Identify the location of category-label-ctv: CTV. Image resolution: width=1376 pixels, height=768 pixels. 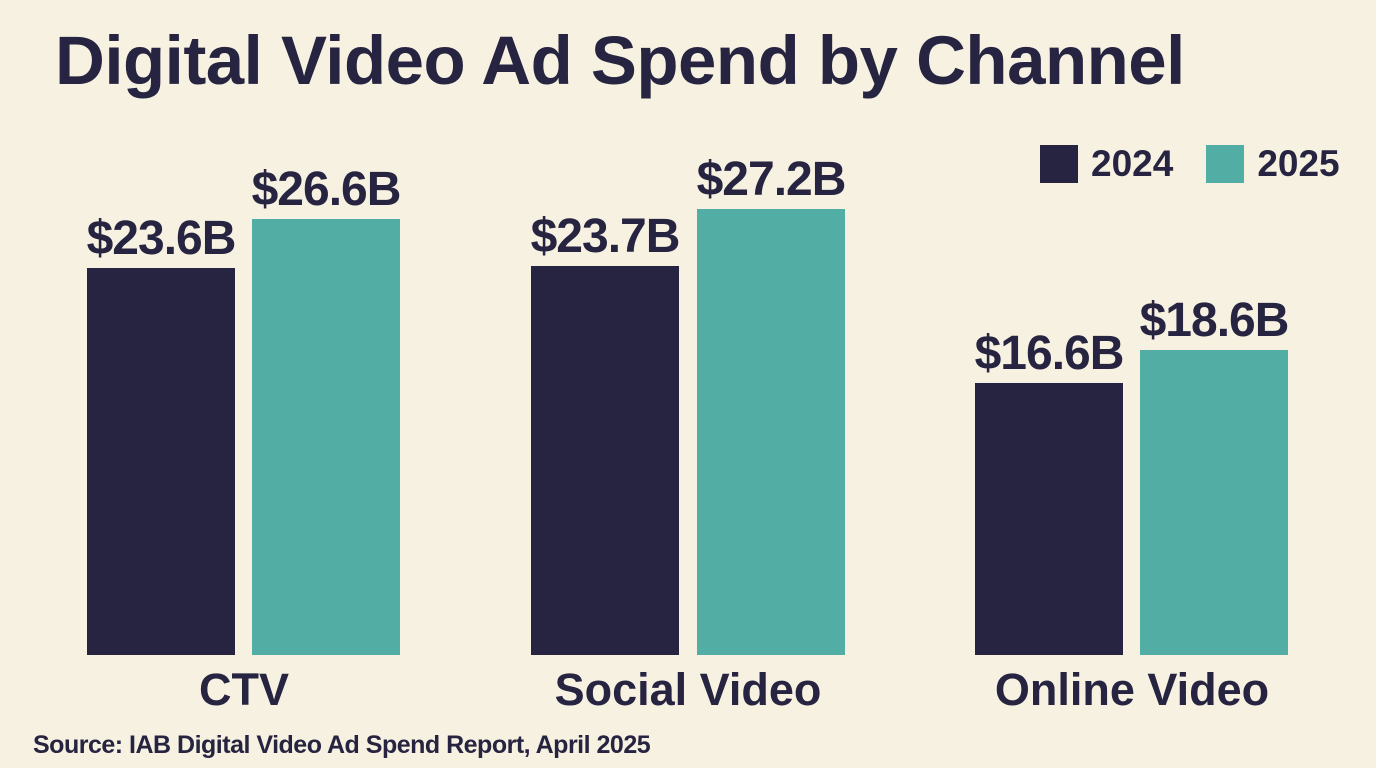
(244, 689).